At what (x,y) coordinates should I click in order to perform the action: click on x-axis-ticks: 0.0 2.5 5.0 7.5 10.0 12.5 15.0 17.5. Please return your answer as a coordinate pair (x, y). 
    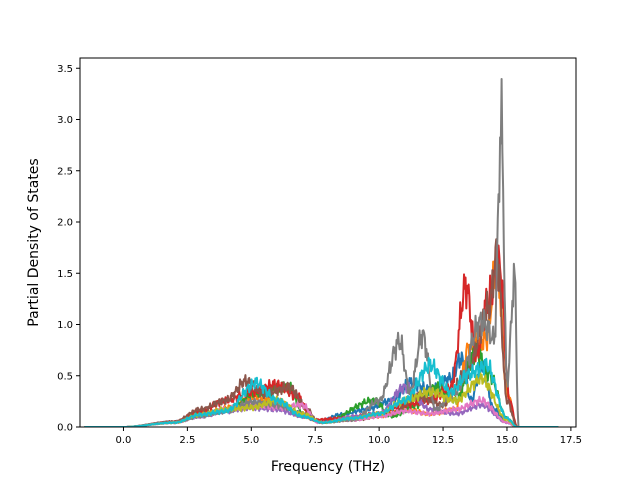
    Looking at the image, I should click on (349, 436).